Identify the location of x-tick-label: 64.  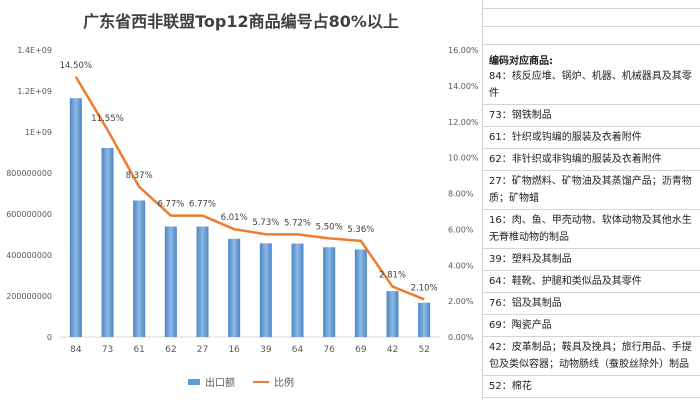
(298, 350).